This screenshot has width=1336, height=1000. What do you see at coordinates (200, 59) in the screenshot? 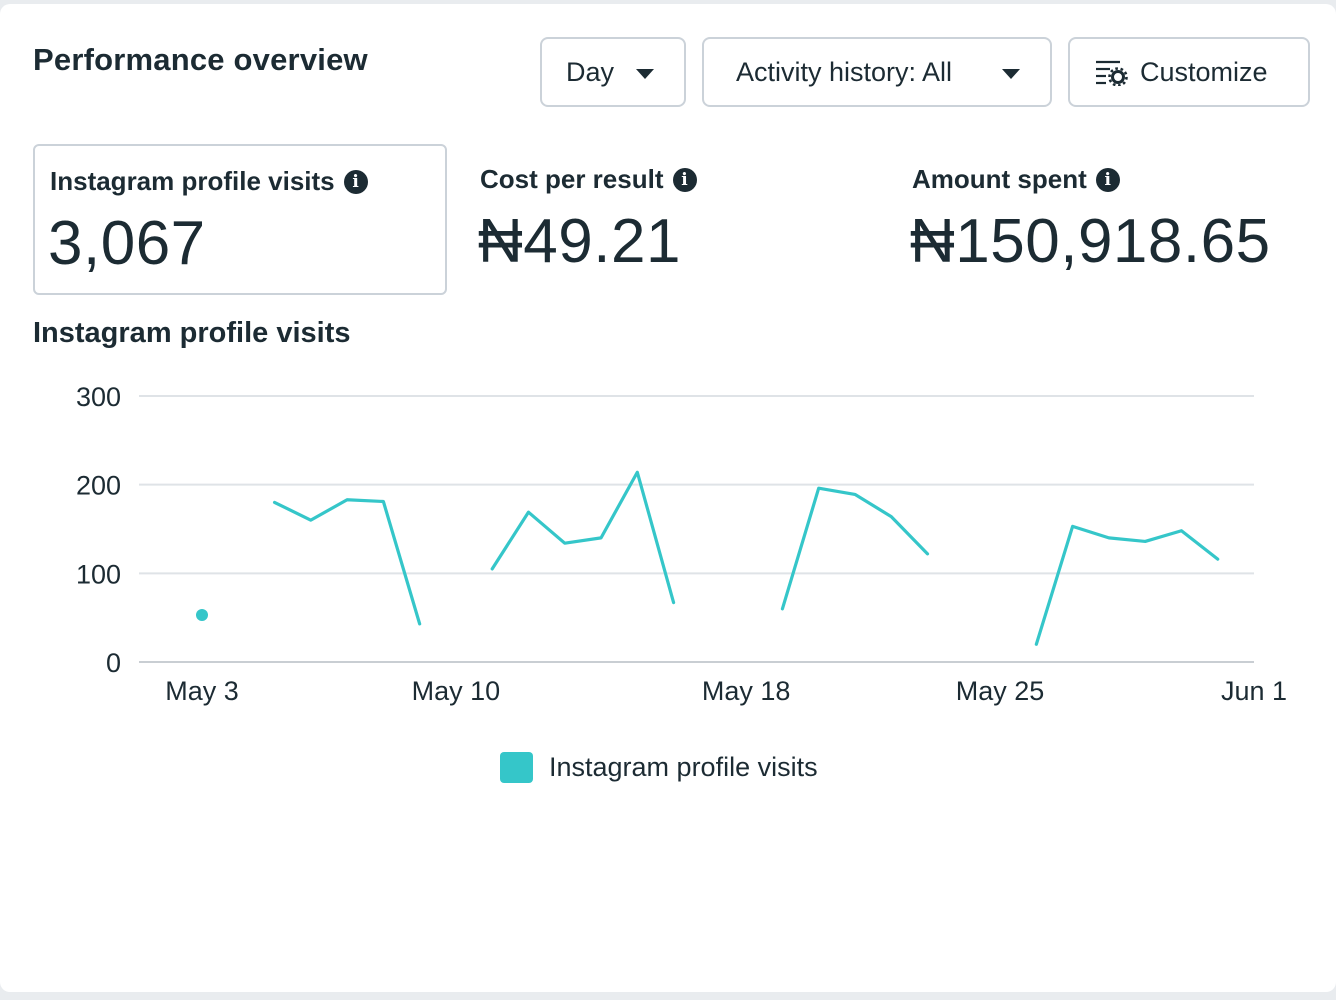
I see `page-title: Performance overview` at bounding box center [200, 59].